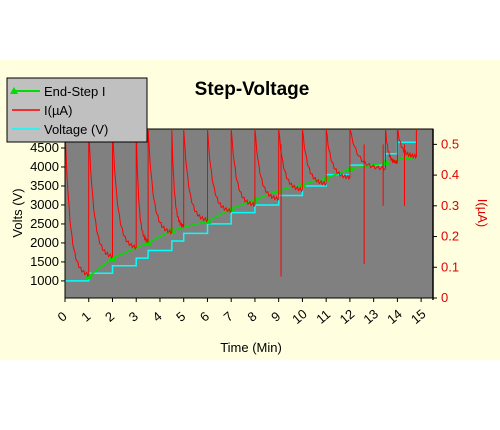 This screenshot has width=500, height=430. Describe the element at coordinates (252, 89) in the screenshot. I see `chart-title: Step-Voltage` at that location.